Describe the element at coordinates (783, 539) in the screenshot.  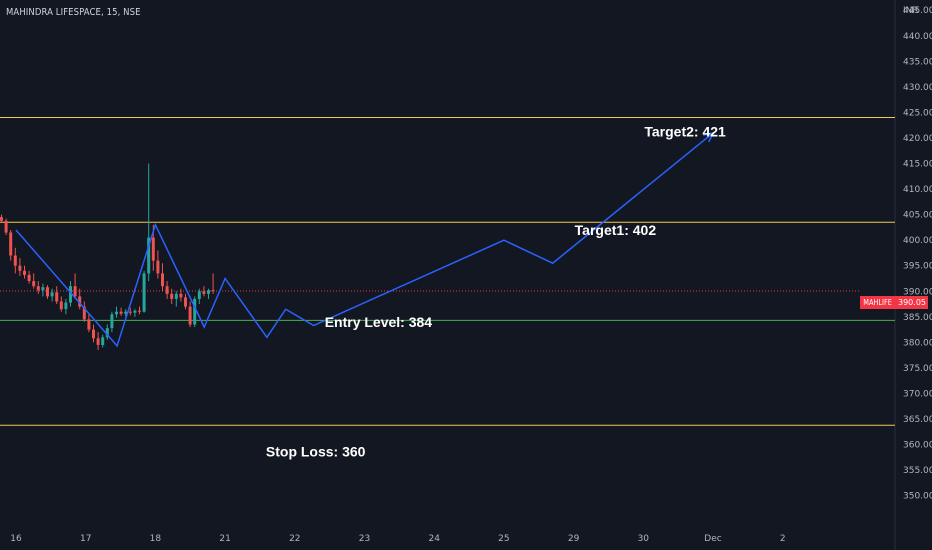
I see `x-tick-label: 2` at that location.